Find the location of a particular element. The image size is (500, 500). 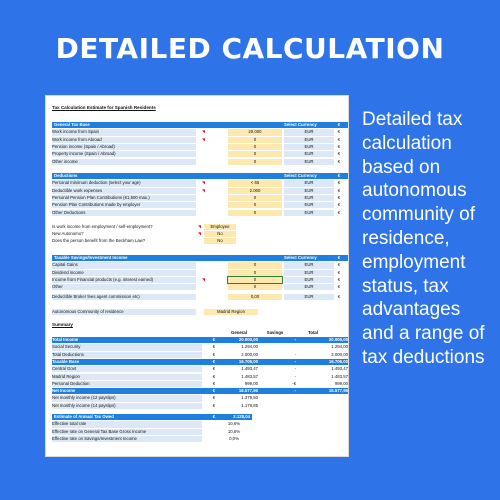

page-title: DETAILED CALCULATION is located at coordinates (250, 48).